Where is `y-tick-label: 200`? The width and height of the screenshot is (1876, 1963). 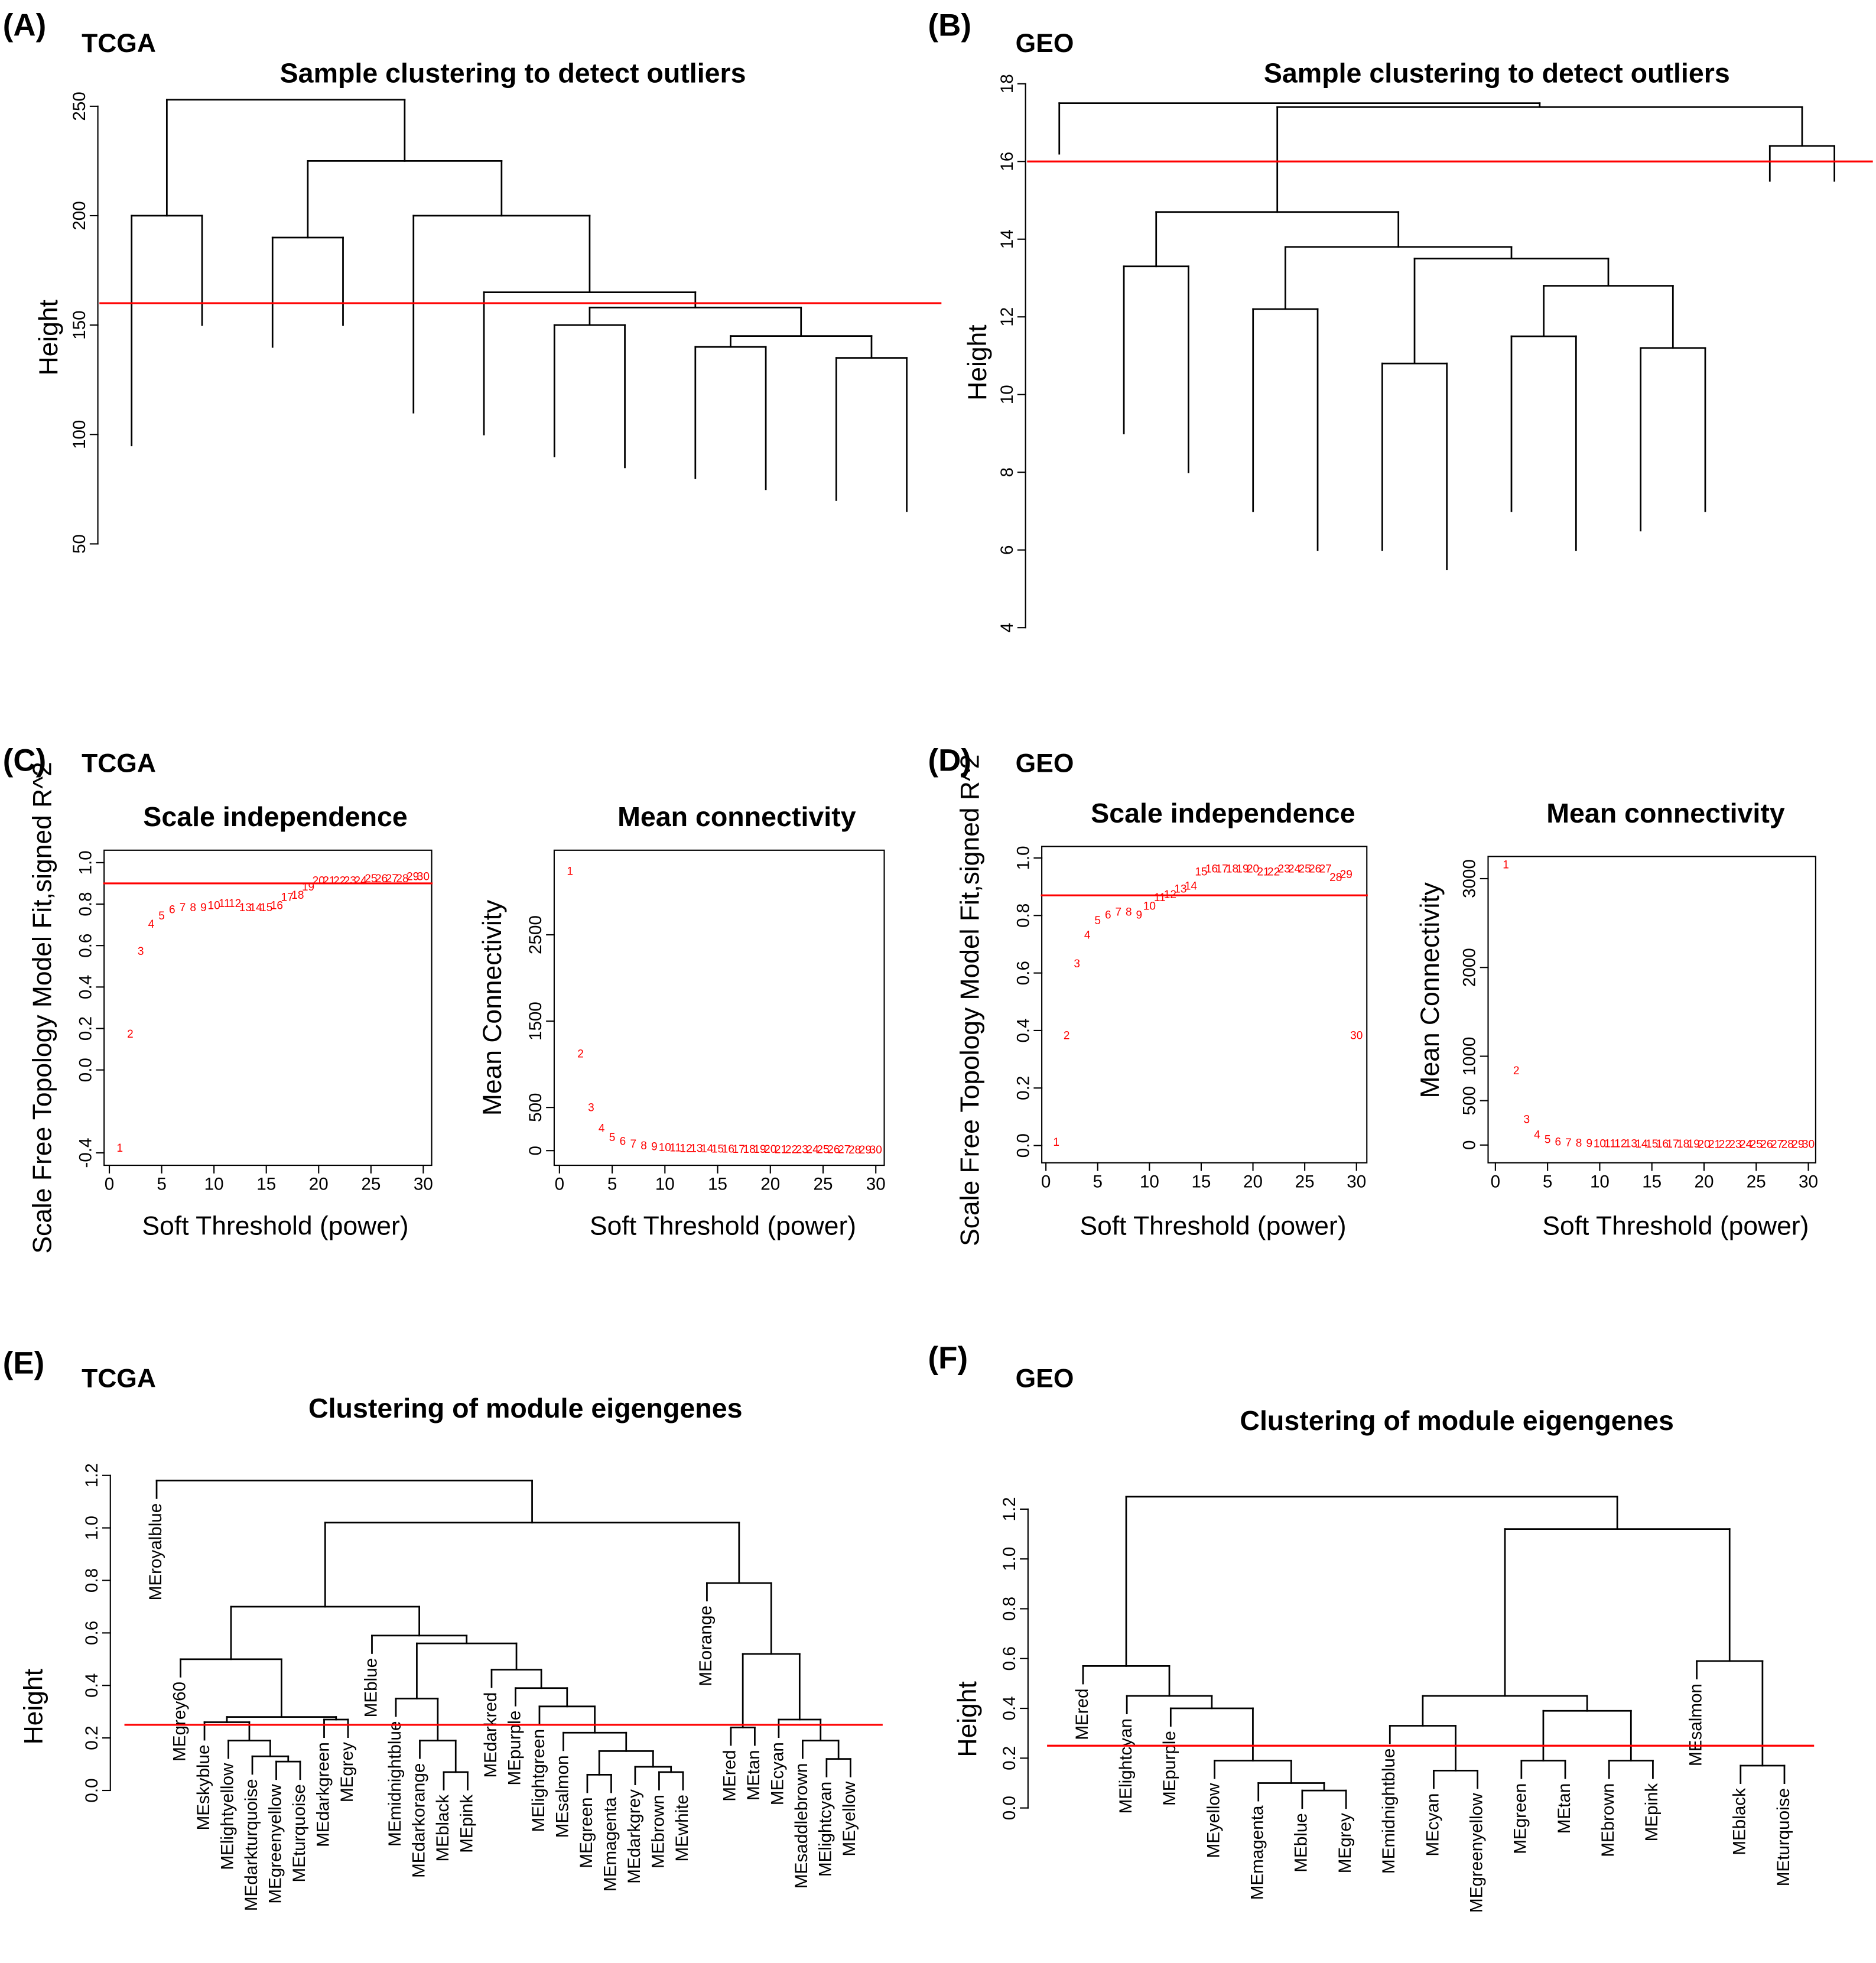 y-tick-label: 200 is located at coordinates (79, 215).